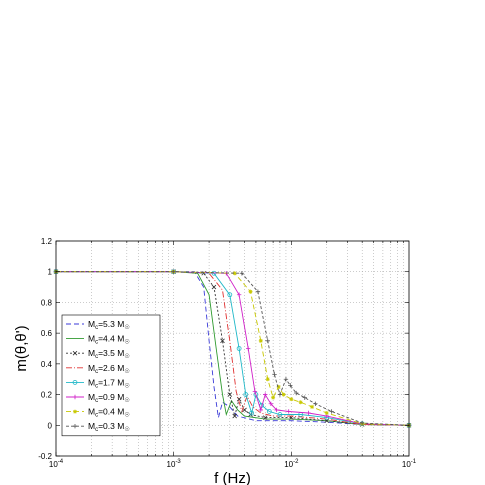 This screenshot has height=485, width=485. What do you see at coordinates (409, 464) in the screenshot?
I see `x-tick-label: 10⁻¹` at bounding box center [409, 464].